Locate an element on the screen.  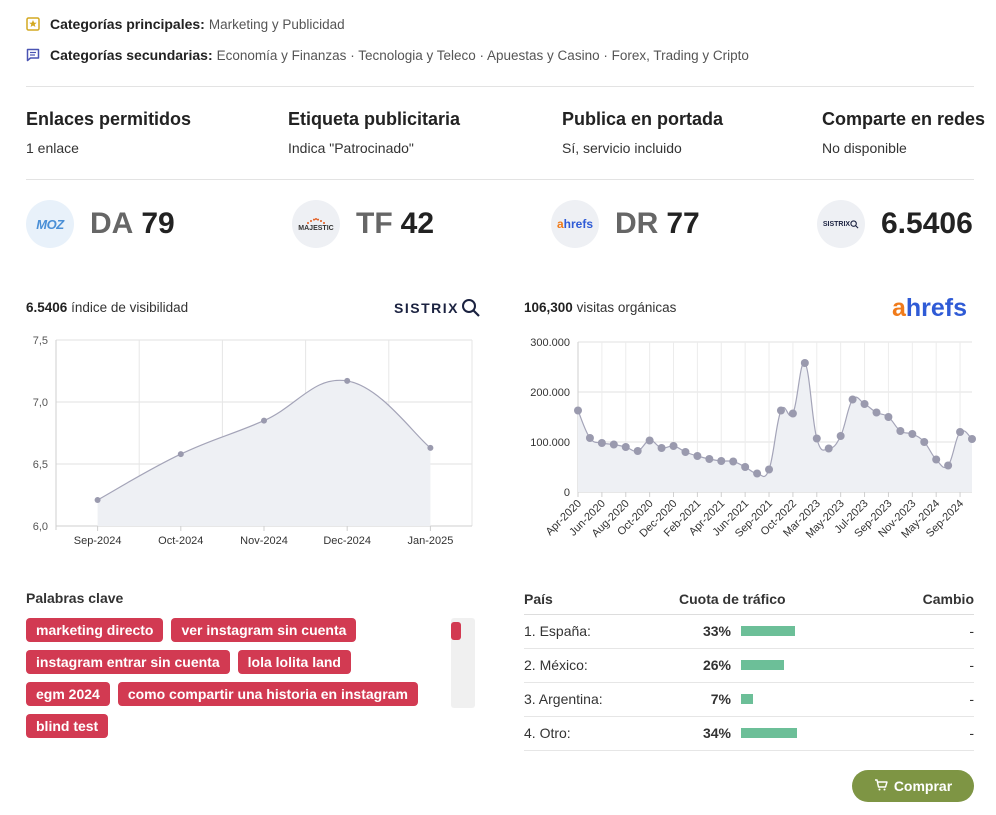
metric-label: DR is located at coordinates (637, 223).